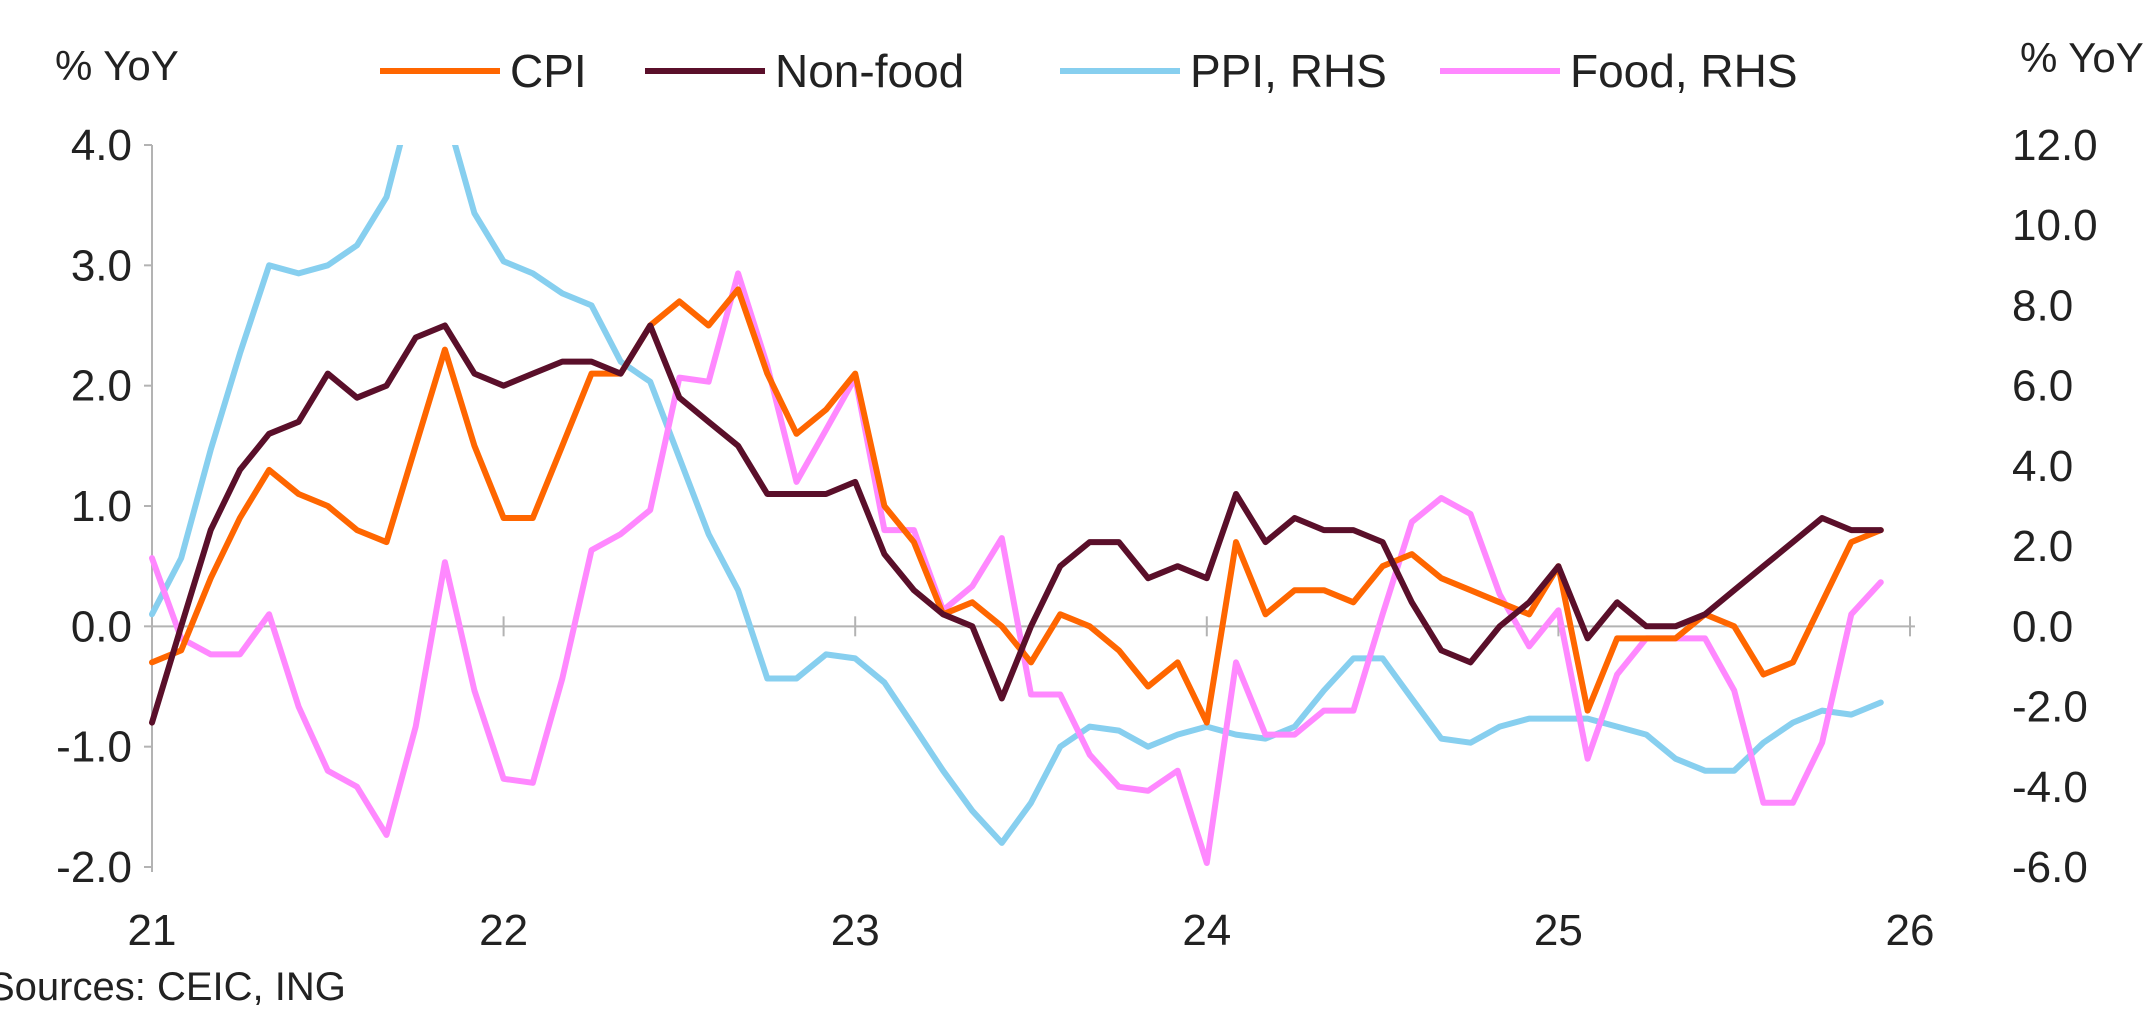  Describe the element at coordinates (2050, 867) in the screenshot. I see `right-tick-label: -6.0` at that location.